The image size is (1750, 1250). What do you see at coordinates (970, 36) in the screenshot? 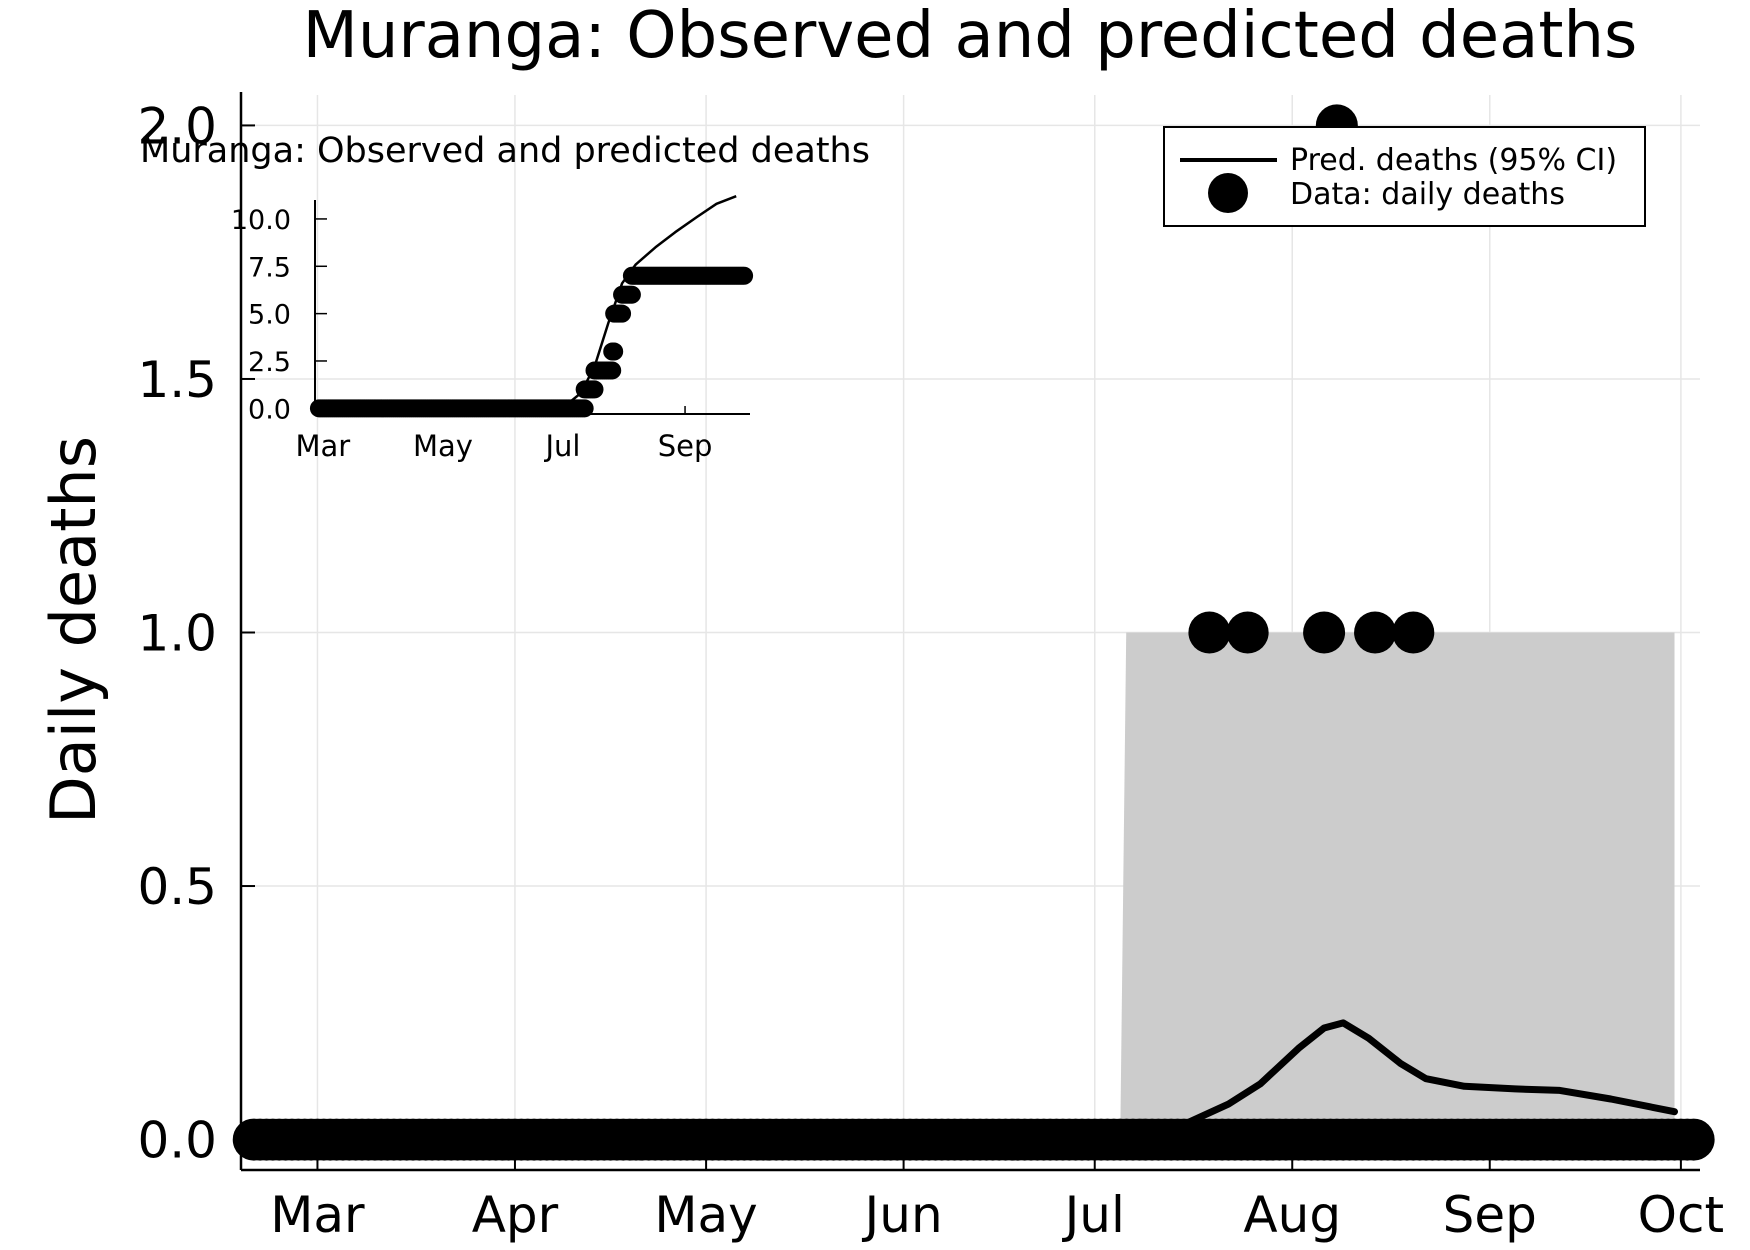
I see `chart-title: Muranga: Observed and predicted deaths` at bounding box center [970, 36].